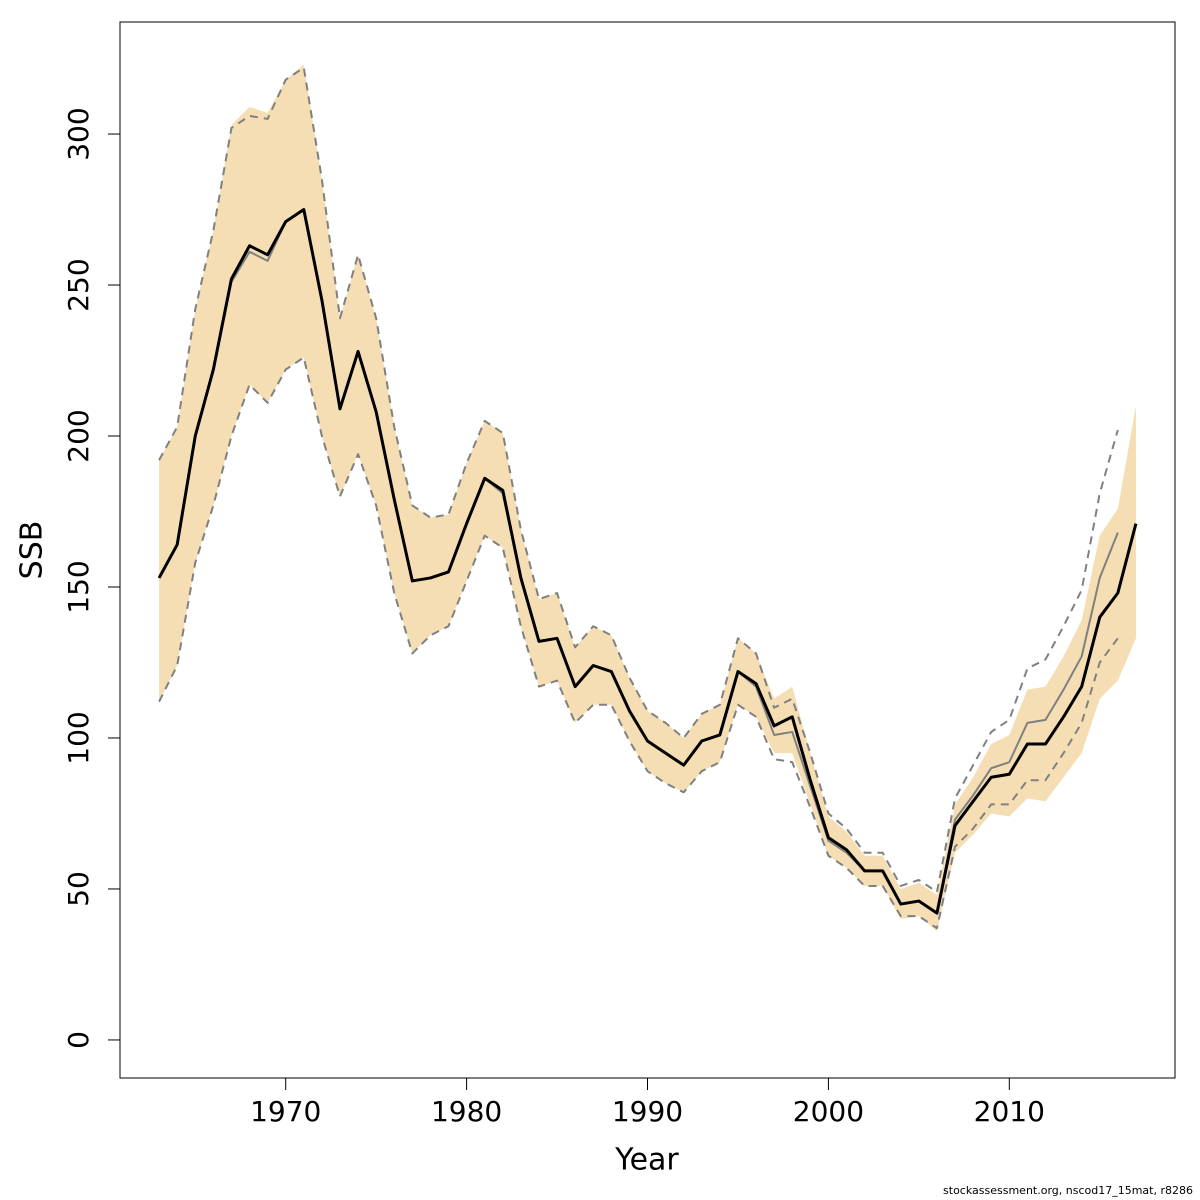  I want to click on y-tick-label: 150, so click(78, 586).